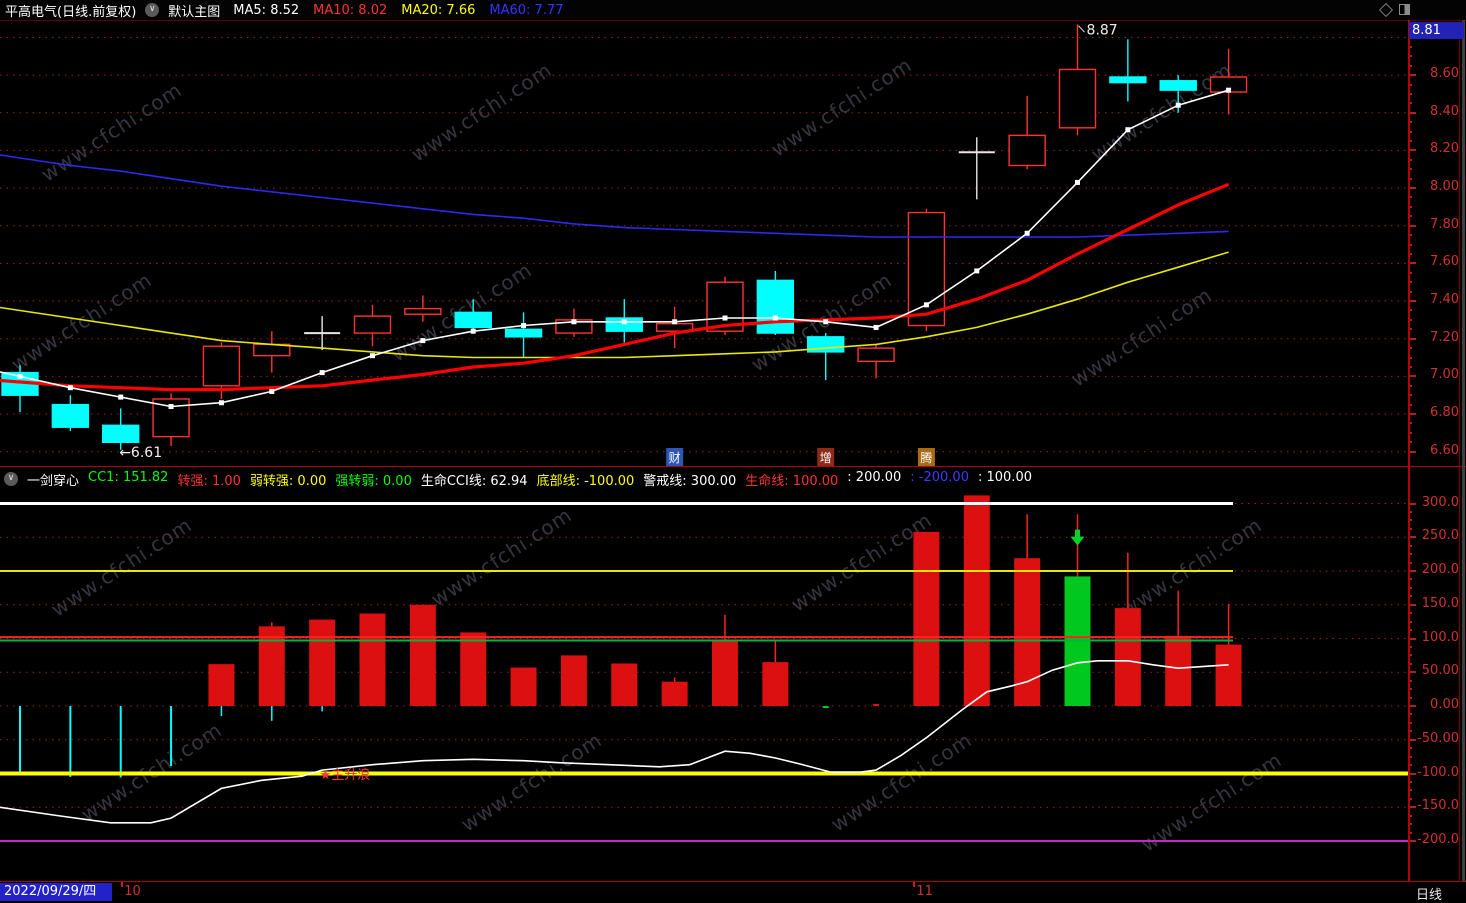 The height and width of the screenshot is (903, 1466). What do you see at coordinates (1444, 375) in the screenshot?
I see `main-axis-label: 7.00` at bounding box center [1444, 375].